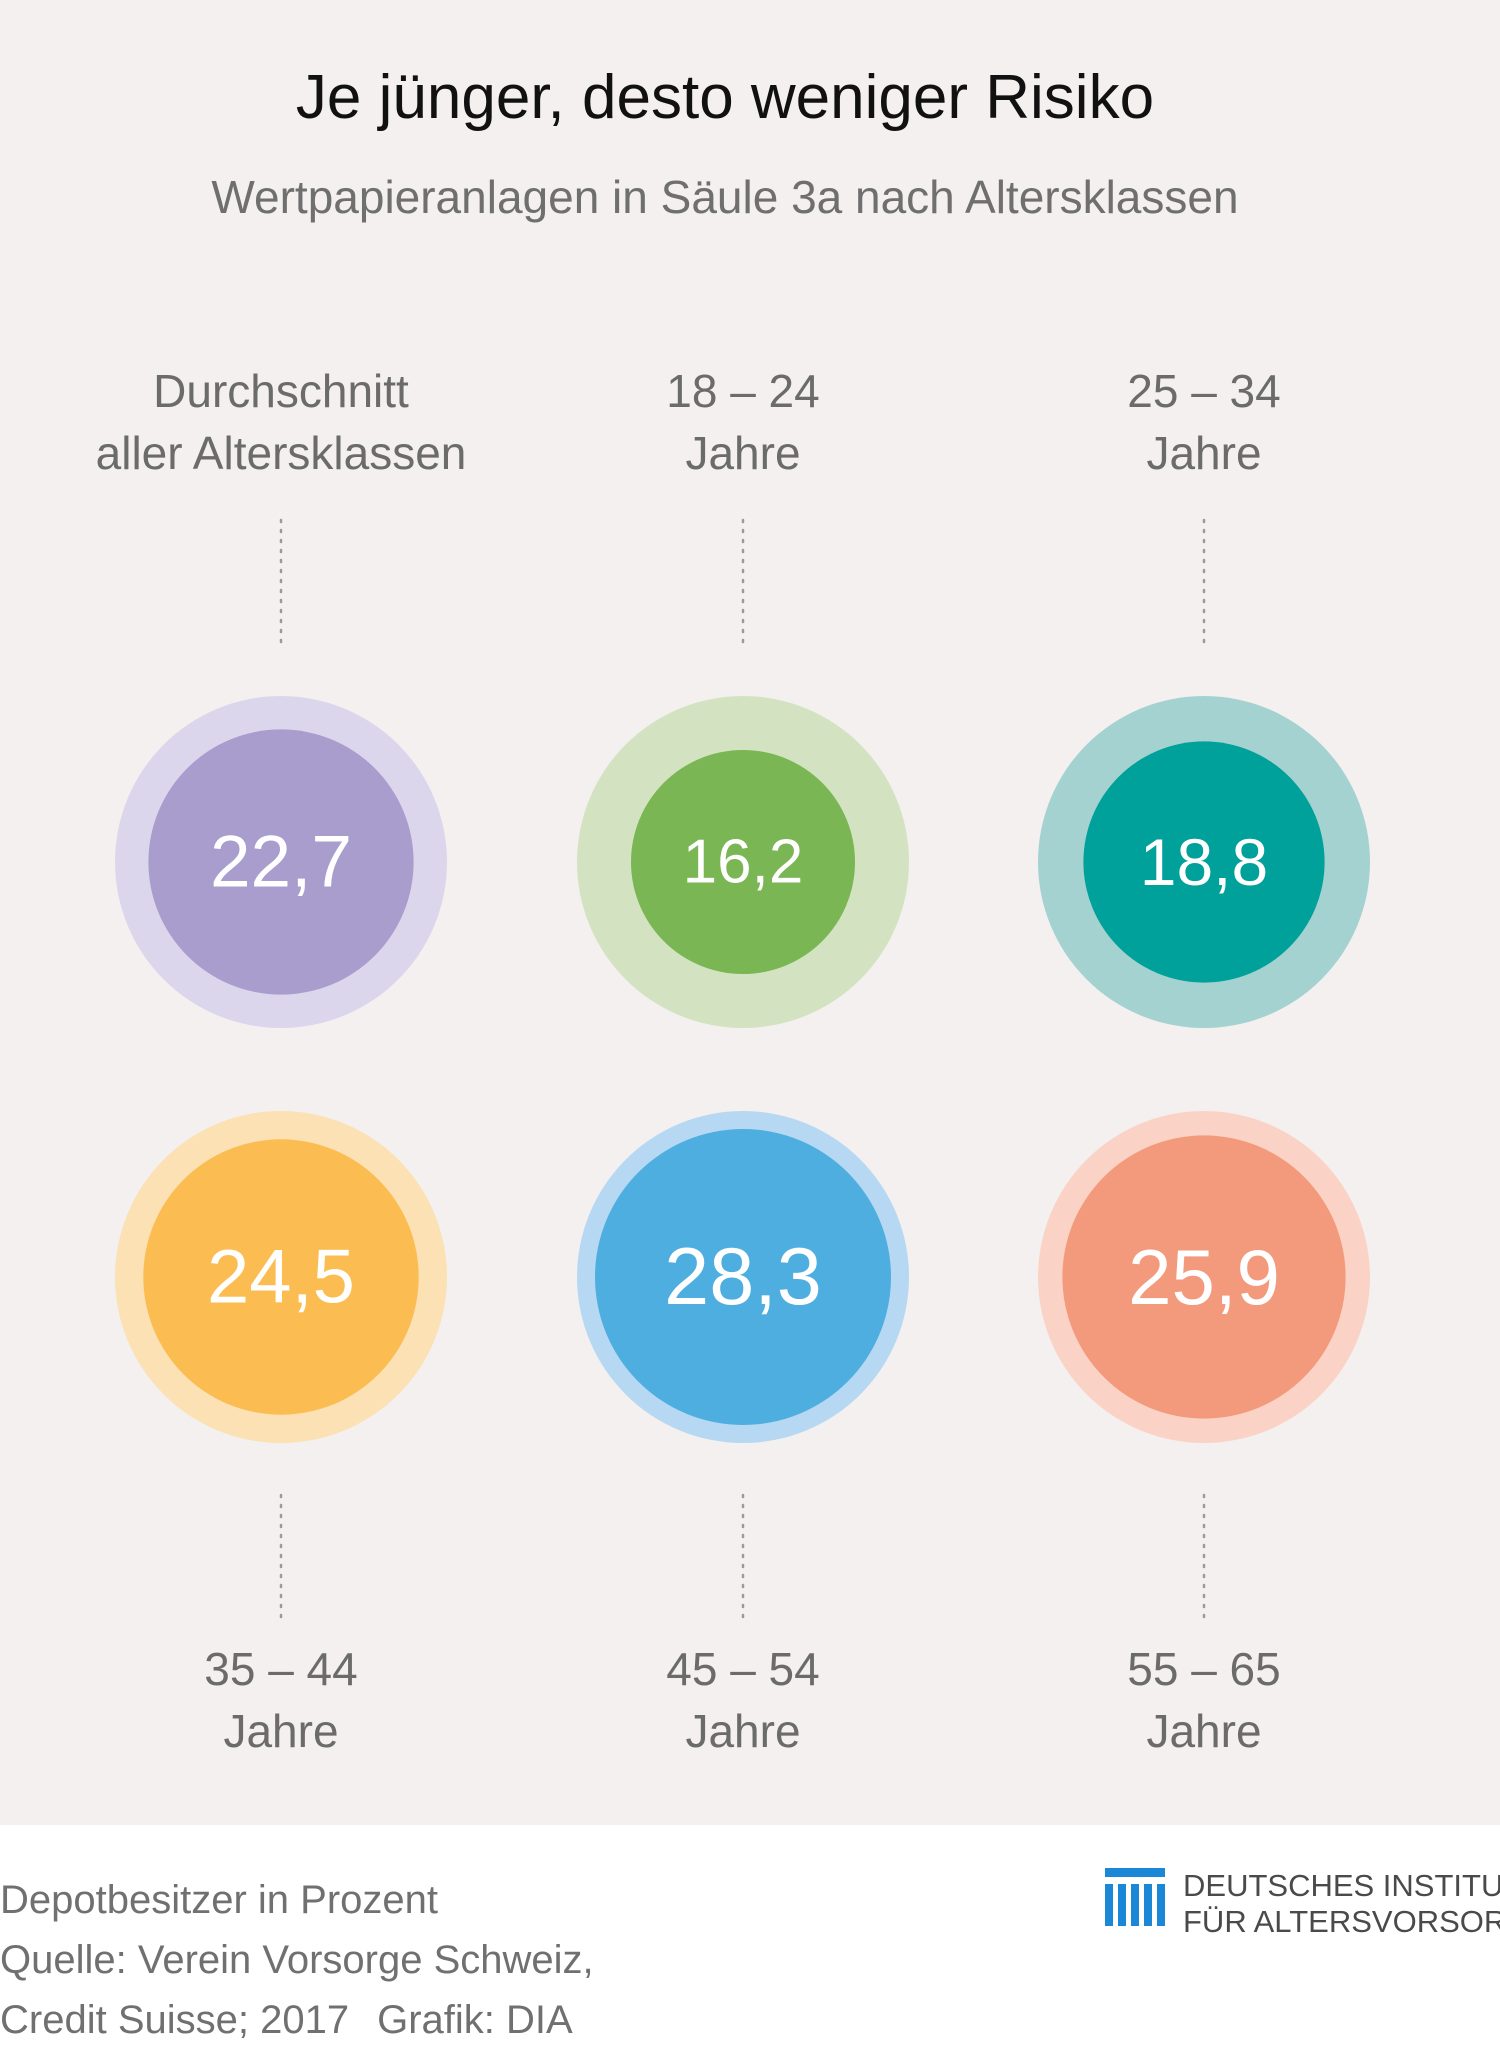  Describe the element at coordinates (475, 2020) in the screenshot. I see `graphic-credit: Grafik: DIA` at that location.